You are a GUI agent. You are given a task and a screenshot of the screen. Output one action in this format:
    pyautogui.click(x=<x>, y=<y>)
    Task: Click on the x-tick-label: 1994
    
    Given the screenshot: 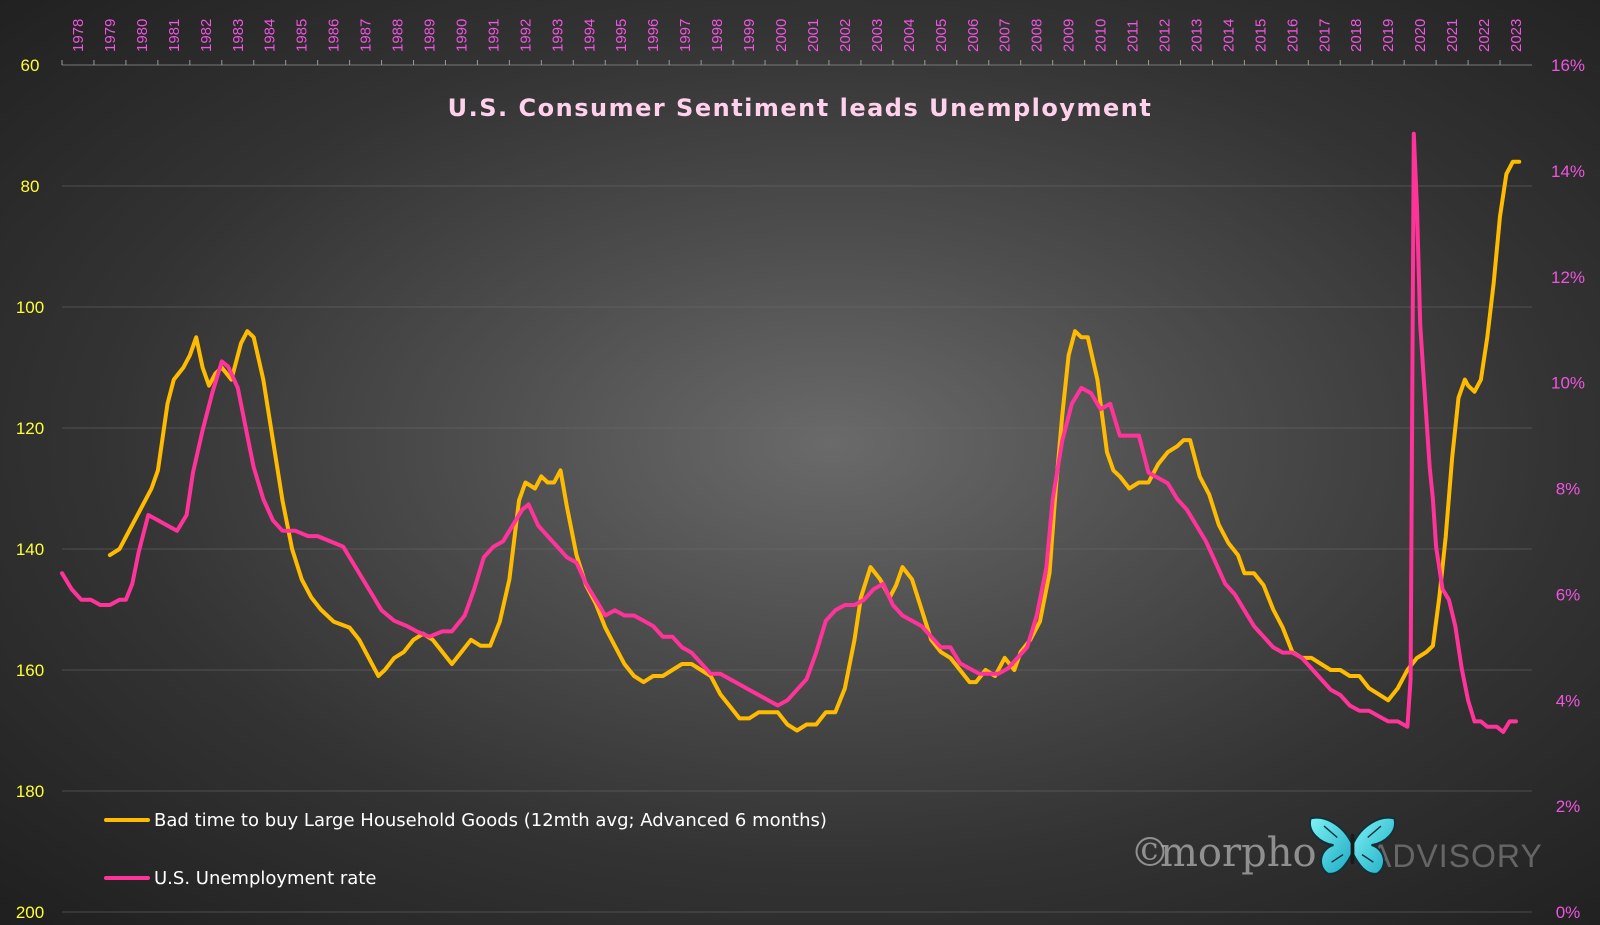 What is the action you would take?
    pyautogui.click(x=589, y=35)
    